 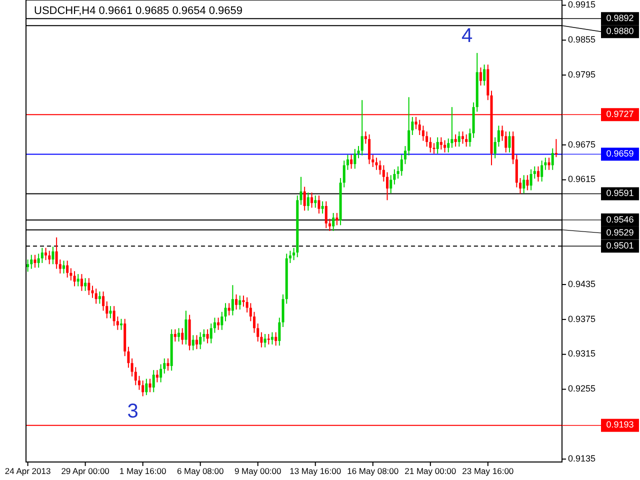 What do you see at coordinates (488, 471) in the screenshot?
I see `x-tick-label: 23 May 16:00` at bounding box center [488, 471].